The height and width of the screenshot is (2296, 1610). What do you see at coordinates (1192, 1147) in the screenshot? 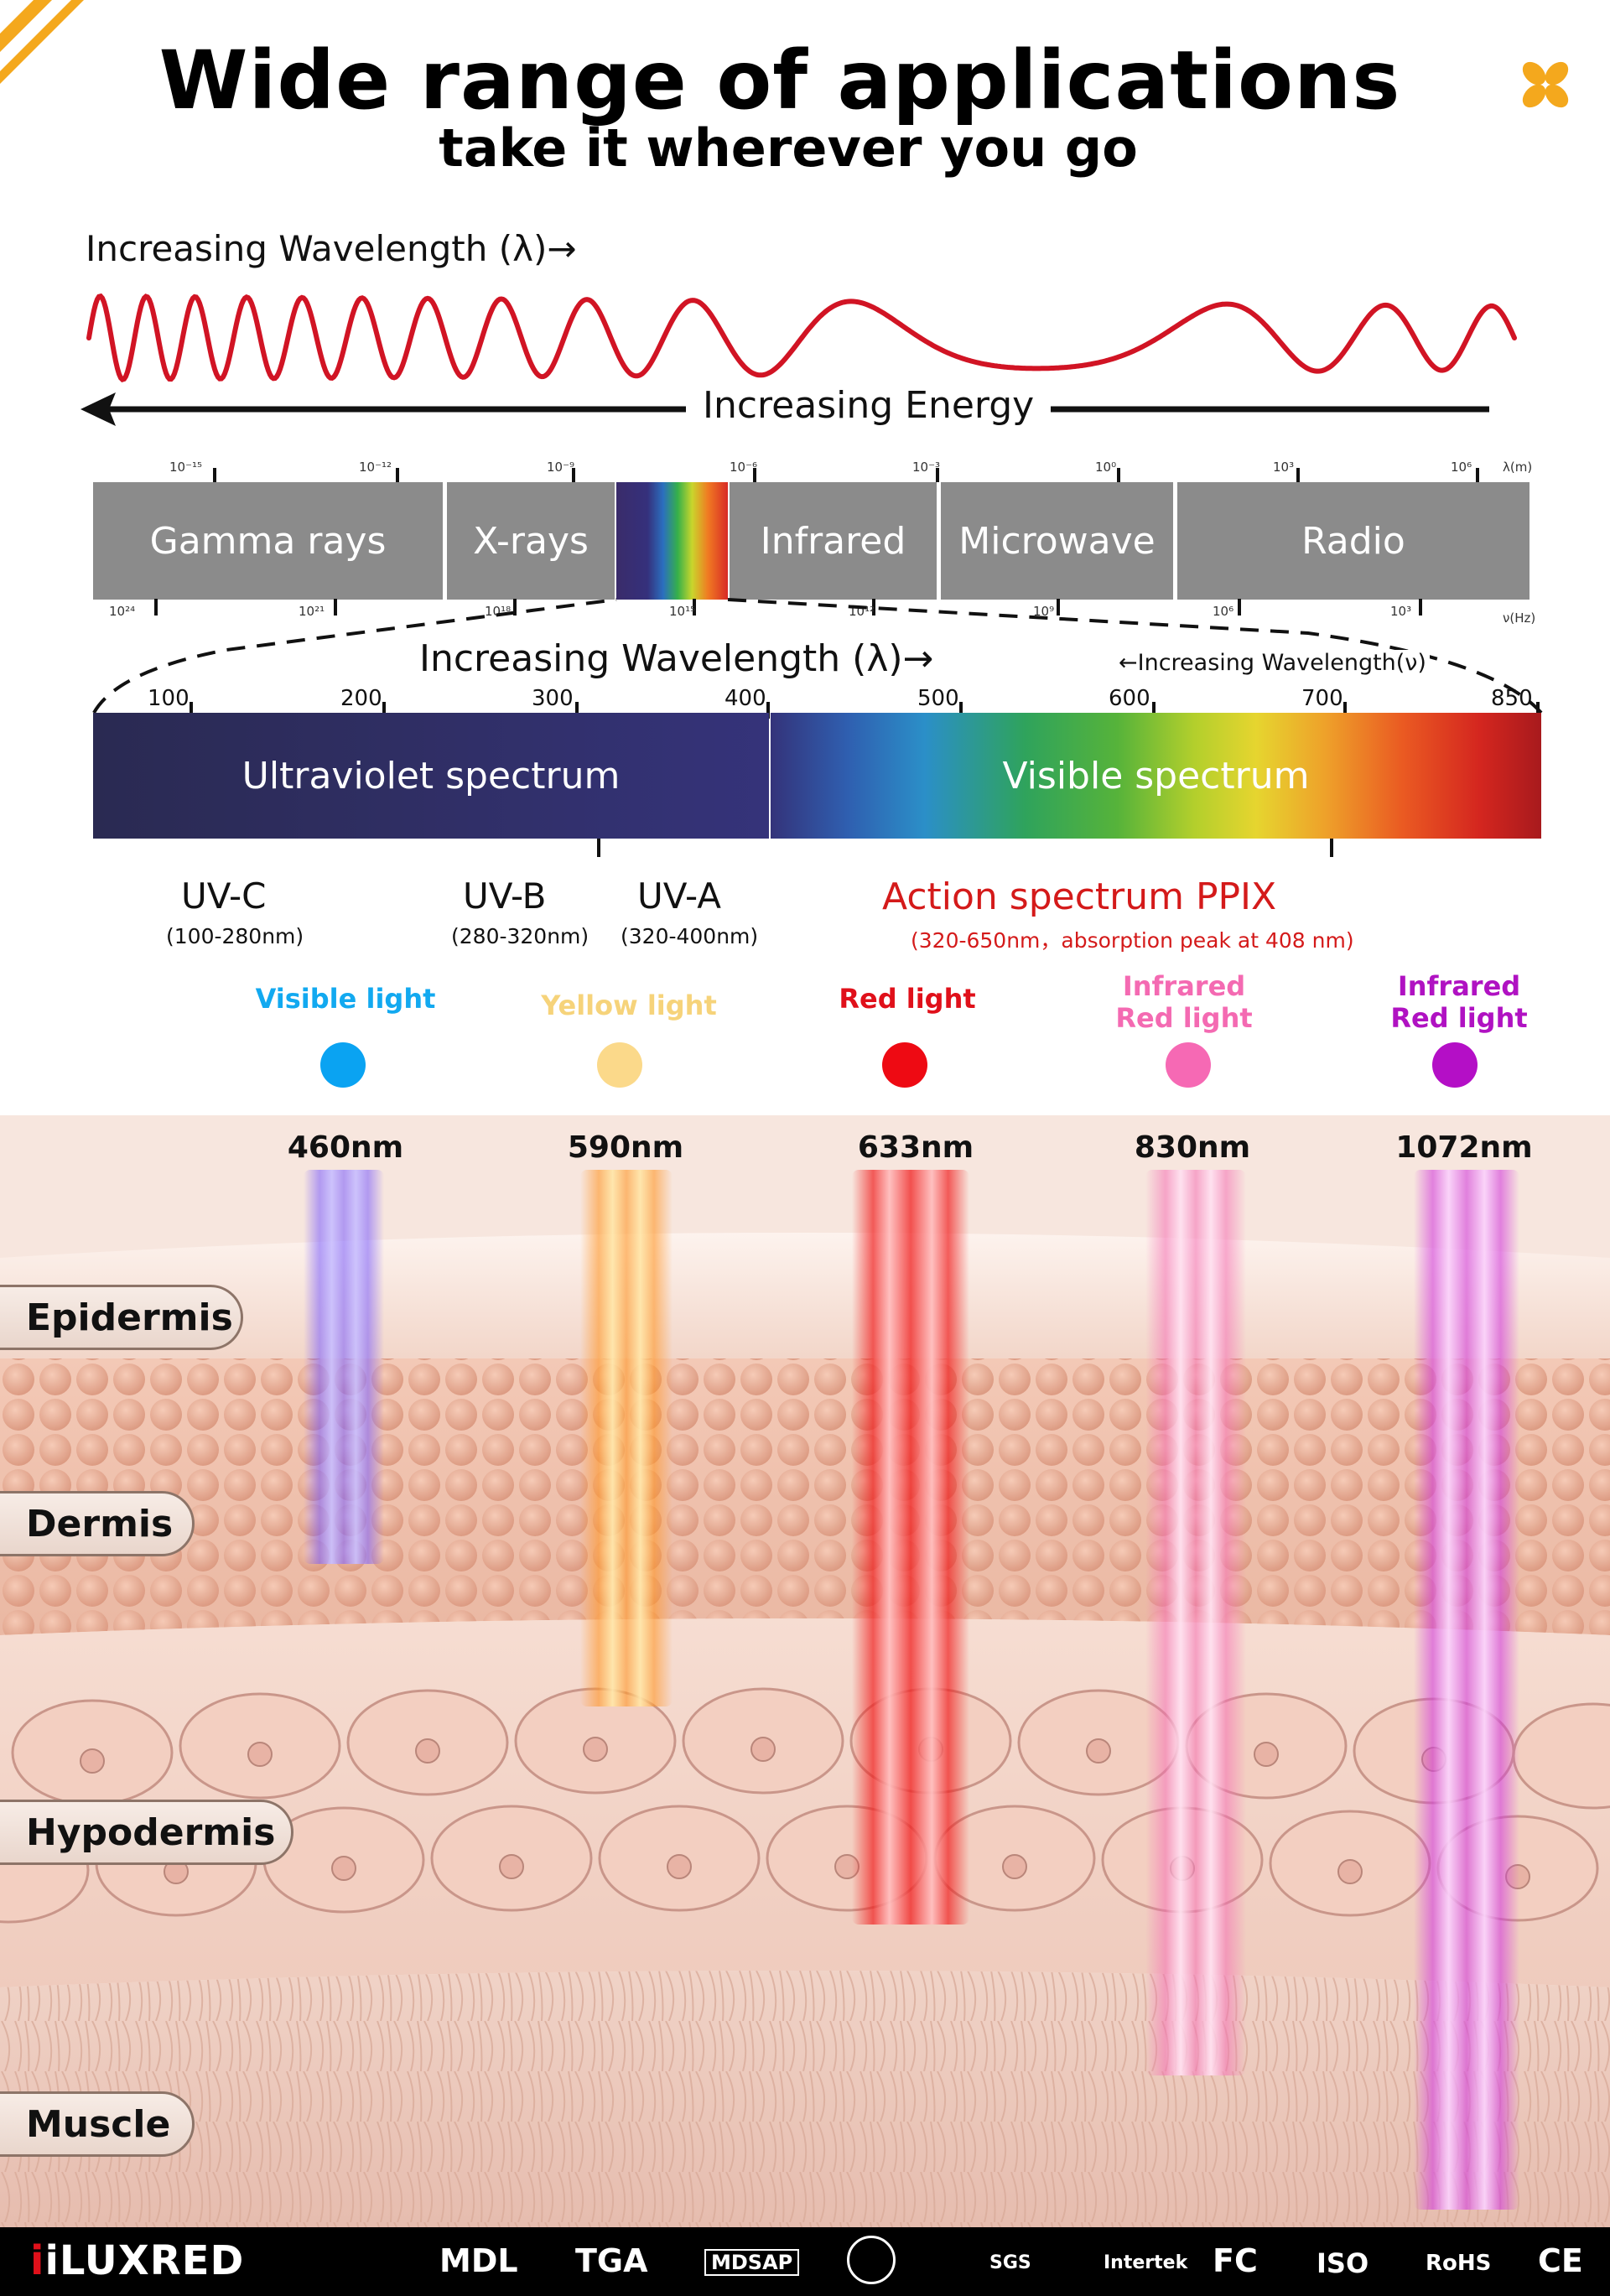
I see `wavelength-830nm: 830nm` at bounding box center [1192, 1147].